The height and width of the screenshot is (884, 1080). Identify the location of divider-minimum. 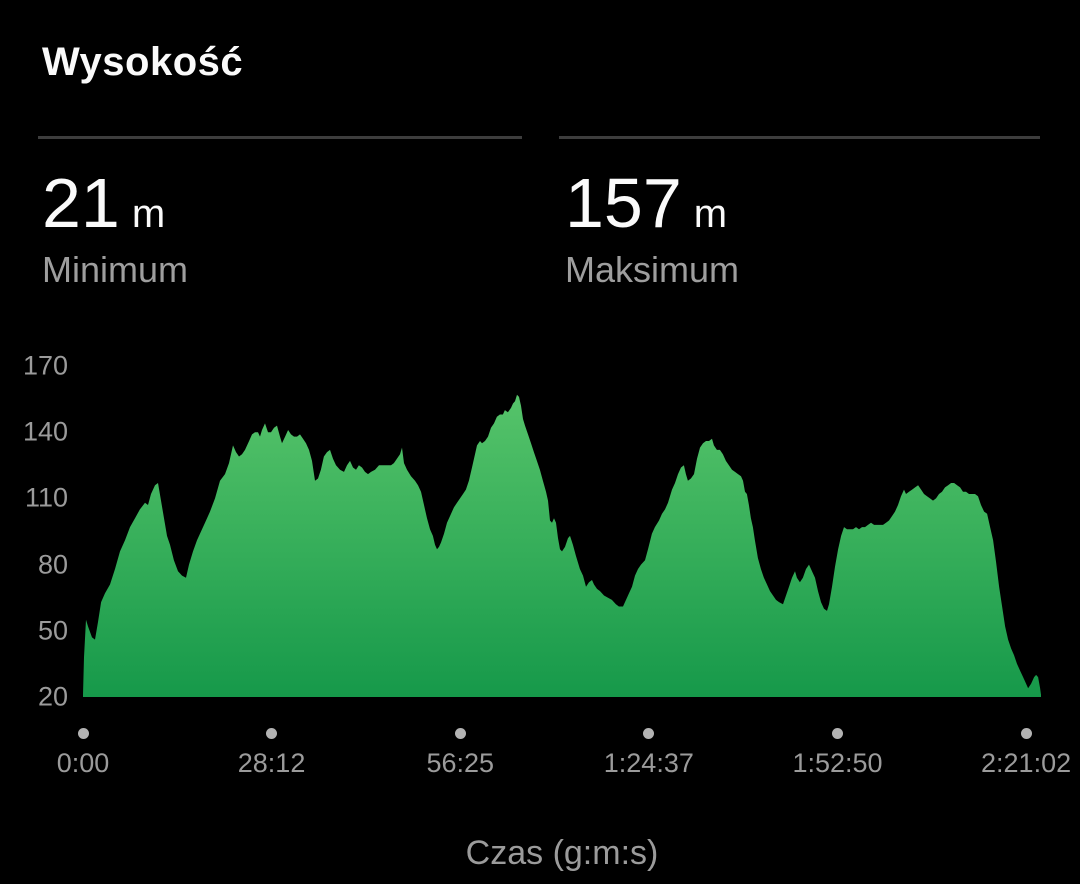
(280, 137).